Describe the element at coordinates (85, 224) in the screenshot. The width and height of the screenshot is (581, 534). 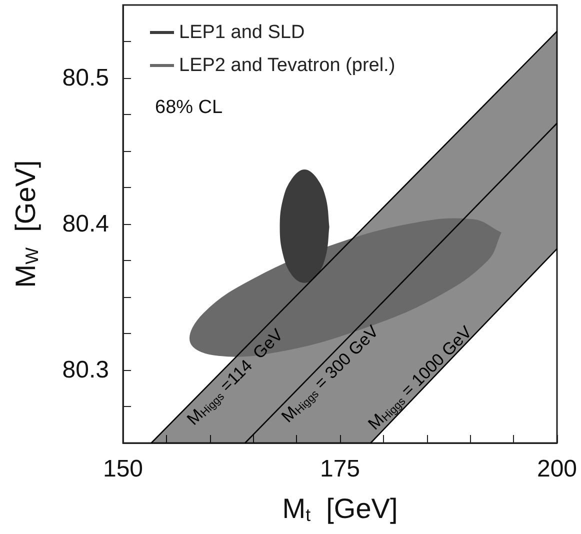
I see `y-tick-label: 80.4` at that location.